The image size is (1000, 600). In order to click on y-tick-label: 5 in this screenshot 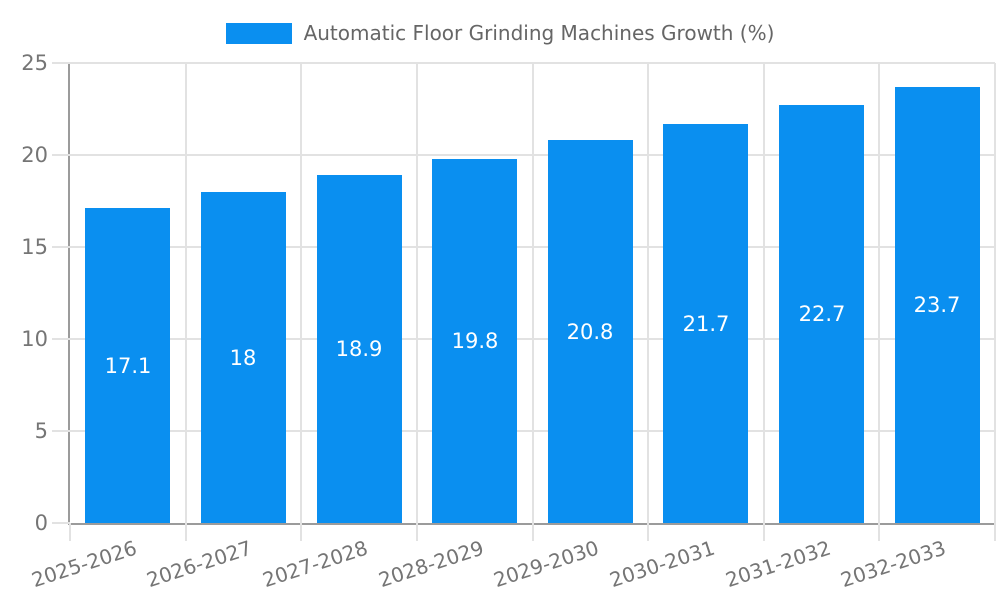, I will do `click(41, 431)`.